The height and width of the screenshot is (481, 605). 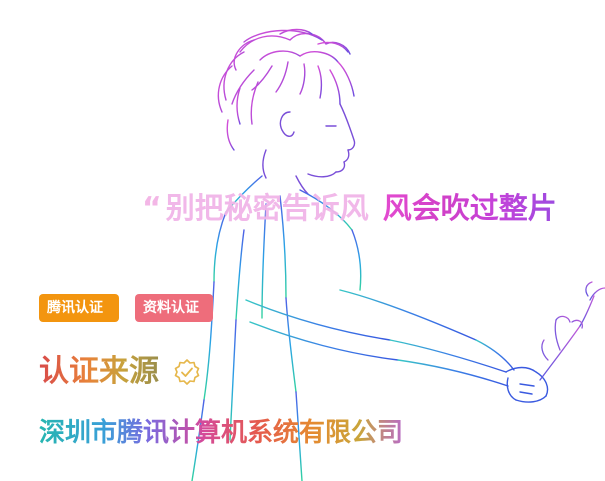 What do you see at coordinates (527, 384) in the screenshot?
I see `hand-lines` at bounding box center [527, 384].